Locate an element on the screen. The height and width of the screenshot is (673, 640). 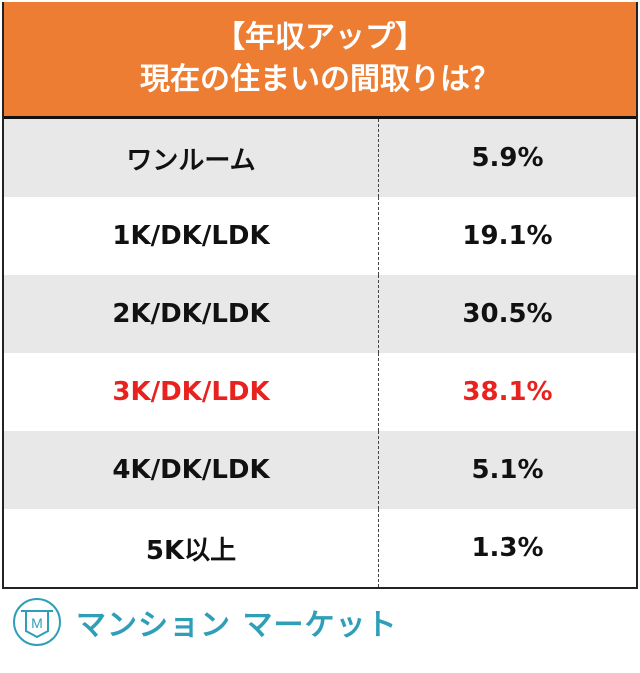
table-row: 1K/DK/LDK 19.1% is located at coordinates (320, 236).